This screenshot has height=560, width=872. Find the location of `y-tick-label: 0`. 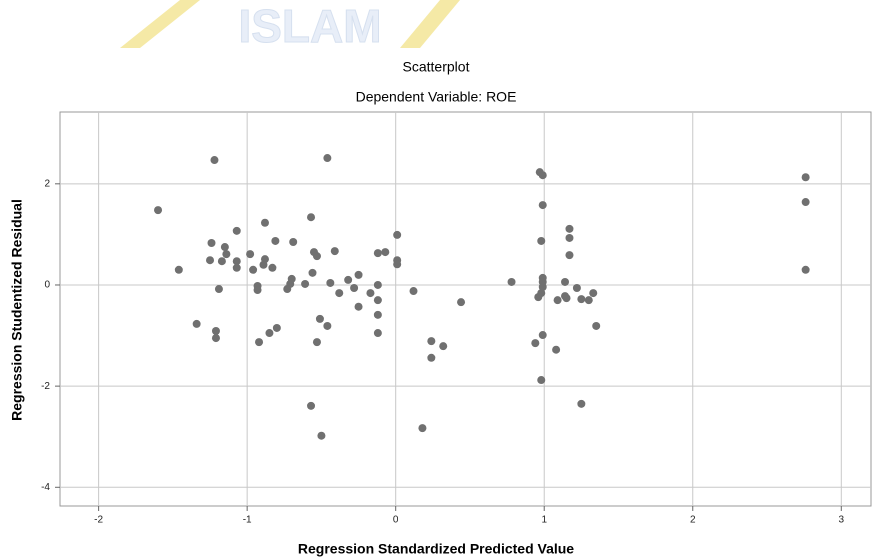

y-tick-label: 0 is located at coordinates (47, 285).